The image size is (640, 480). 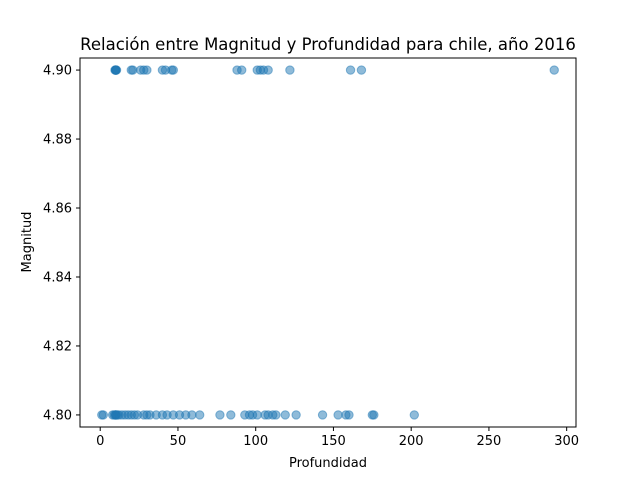 I want to click on y-tick-label: 4.80, so click(x=57, y=415).